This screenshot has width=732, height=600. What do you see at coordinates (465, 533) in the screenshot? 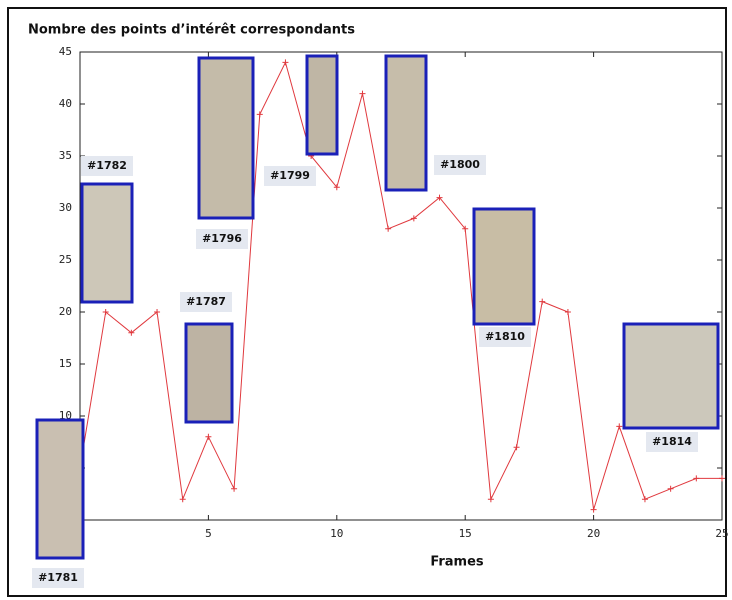
I see `x-tick-label: 15` at bounding box center [465, 533].